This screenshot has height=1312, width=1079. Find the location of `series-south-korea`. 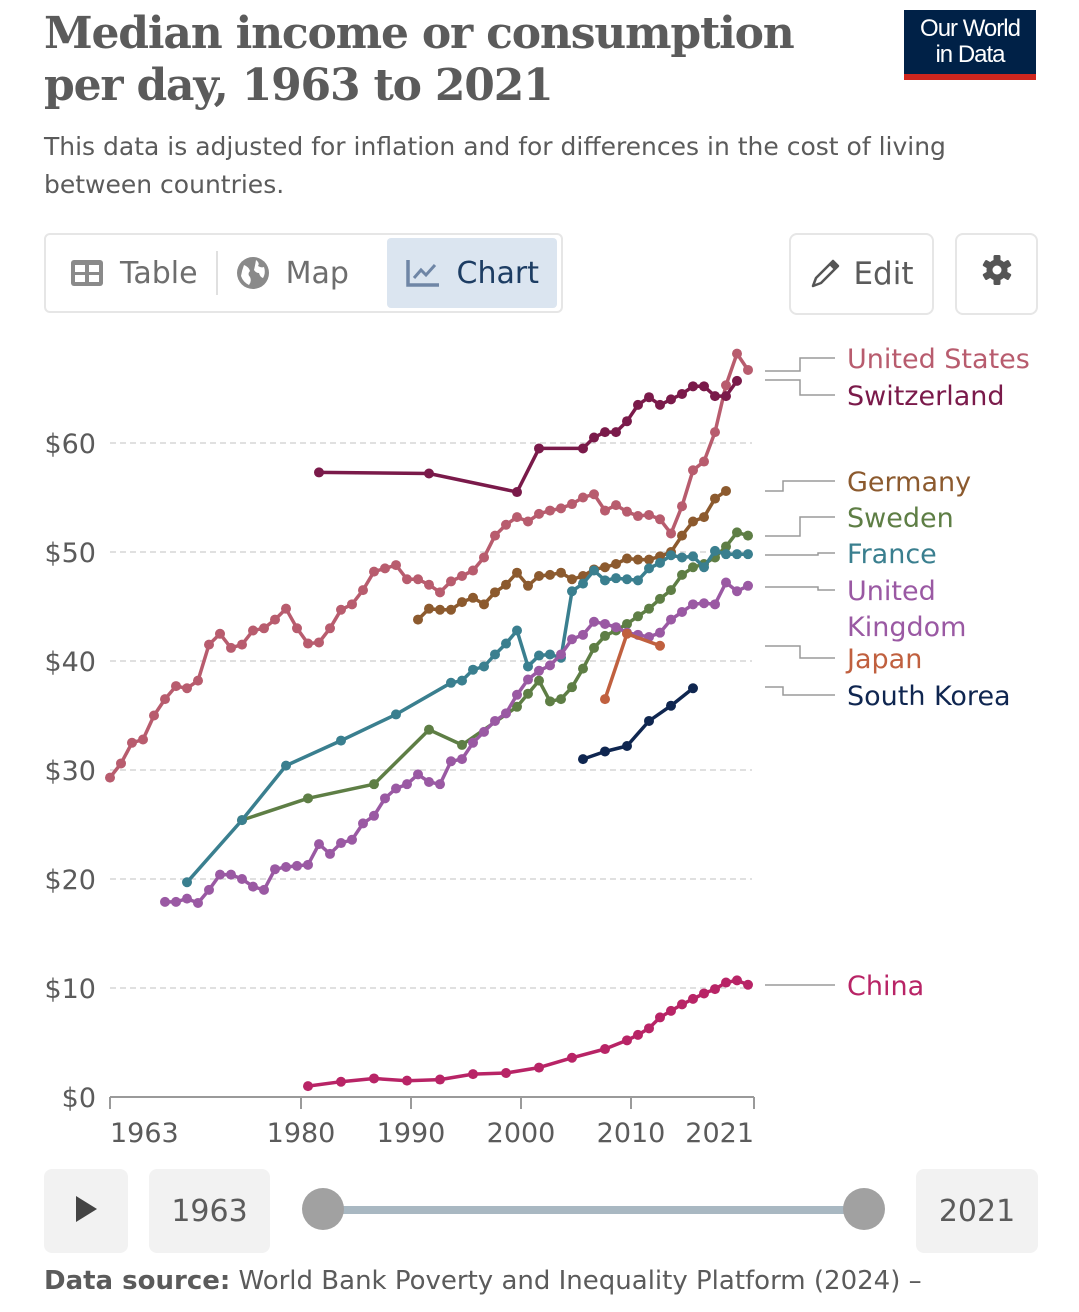

series-south-korea is located at coordinates (638, 724).